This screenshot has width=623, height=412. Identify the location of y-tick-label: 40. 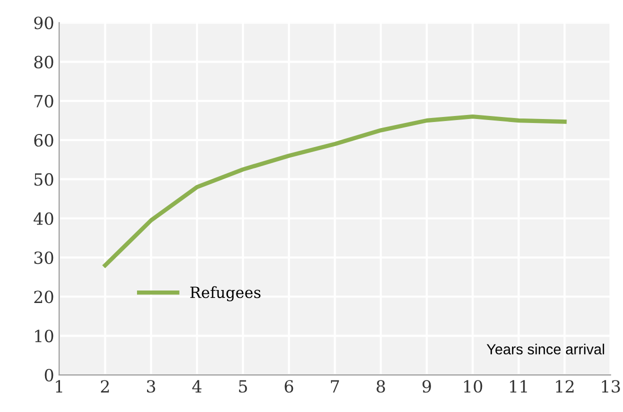
(44, 218).